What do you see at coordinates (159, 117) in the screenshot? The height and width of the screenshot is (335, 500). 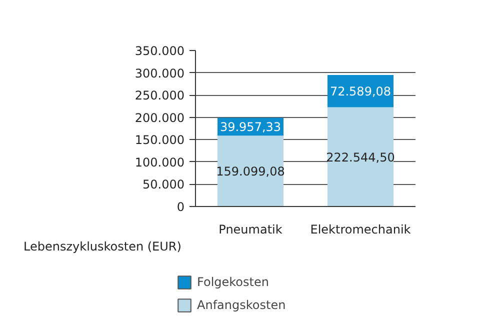 I see `y-tick-label: 200.000` at bounding box center [159, 117].